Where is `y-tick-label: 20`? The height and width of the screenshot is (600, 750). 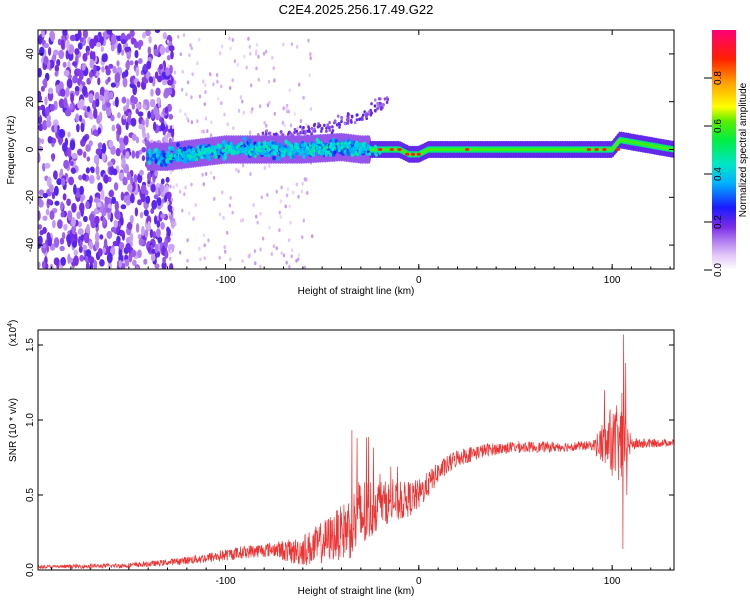
y-tick-label: 20 is located at coordinates (30, 102).